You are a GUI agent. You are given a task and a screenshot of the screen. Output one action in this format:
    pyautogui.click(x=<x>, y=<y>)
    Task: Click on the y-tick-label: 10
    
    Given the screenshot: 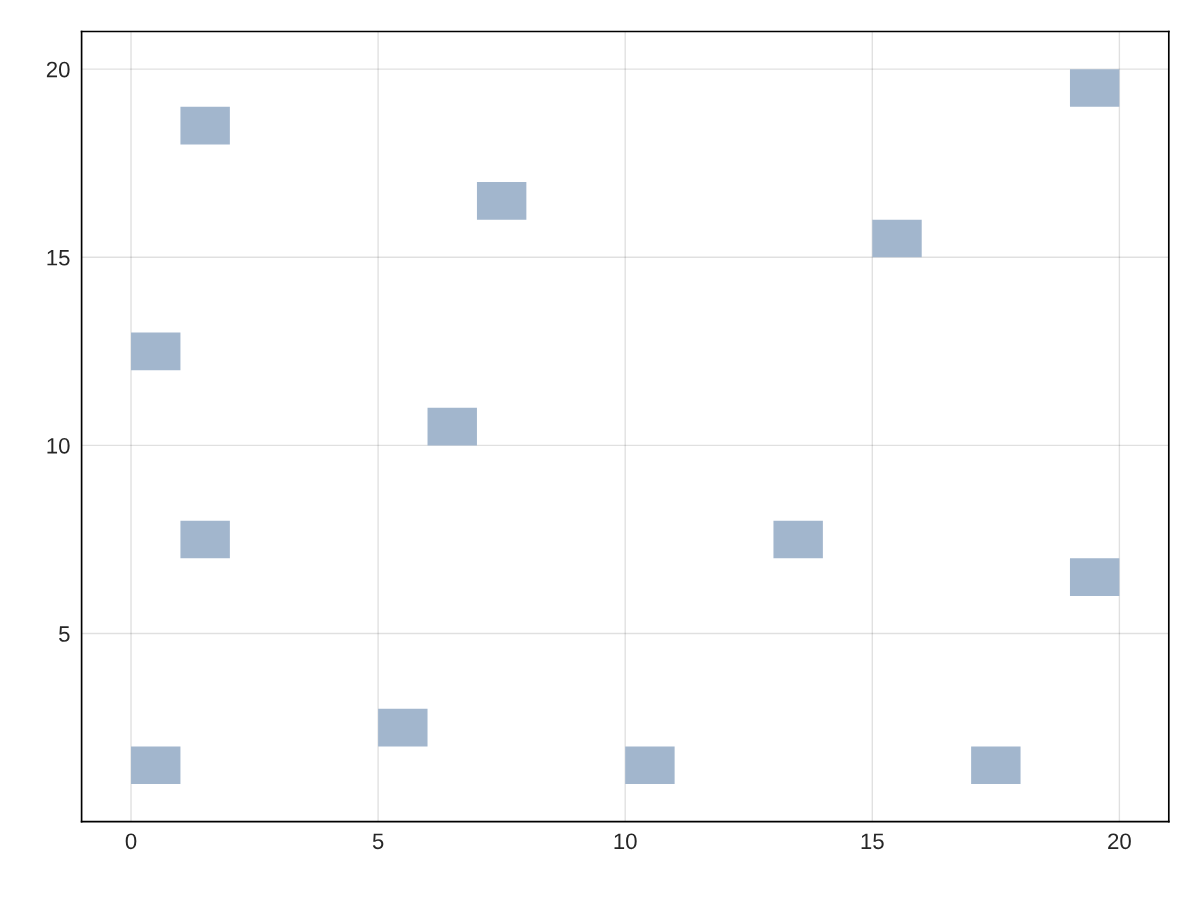 What is the action you would take?
    pyautogui.click(x=58, y=445)
    